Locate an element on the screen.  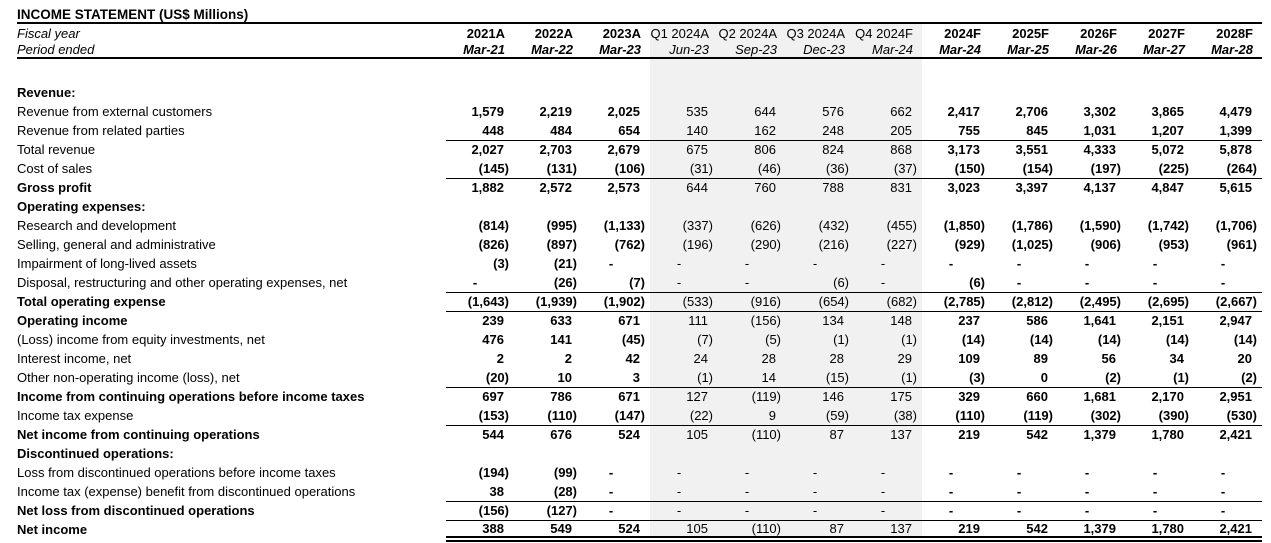
value-cell: 5,072 is located at coordinates (1167, 150).